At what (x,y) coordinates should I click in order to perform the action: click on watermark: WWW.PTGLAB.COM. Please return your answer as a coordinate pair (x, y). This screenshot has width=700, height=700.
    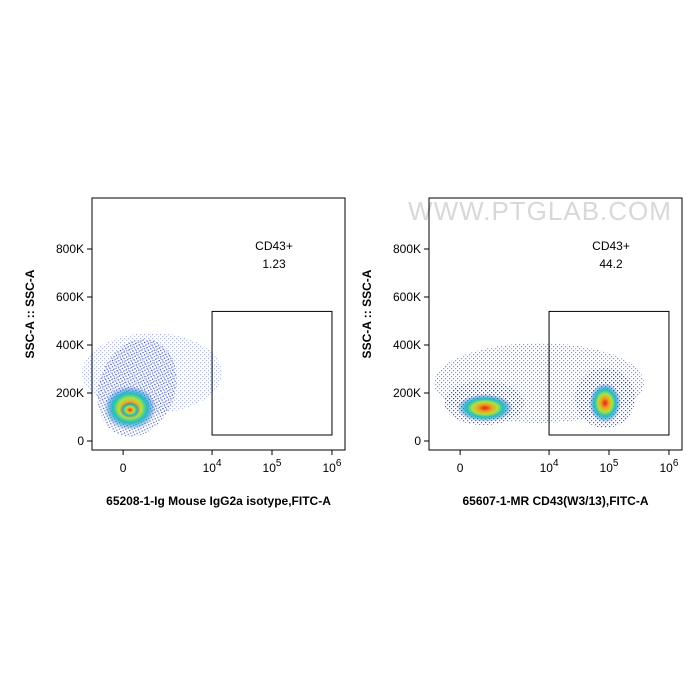
    Looking at the image, I should click on (540, 211).